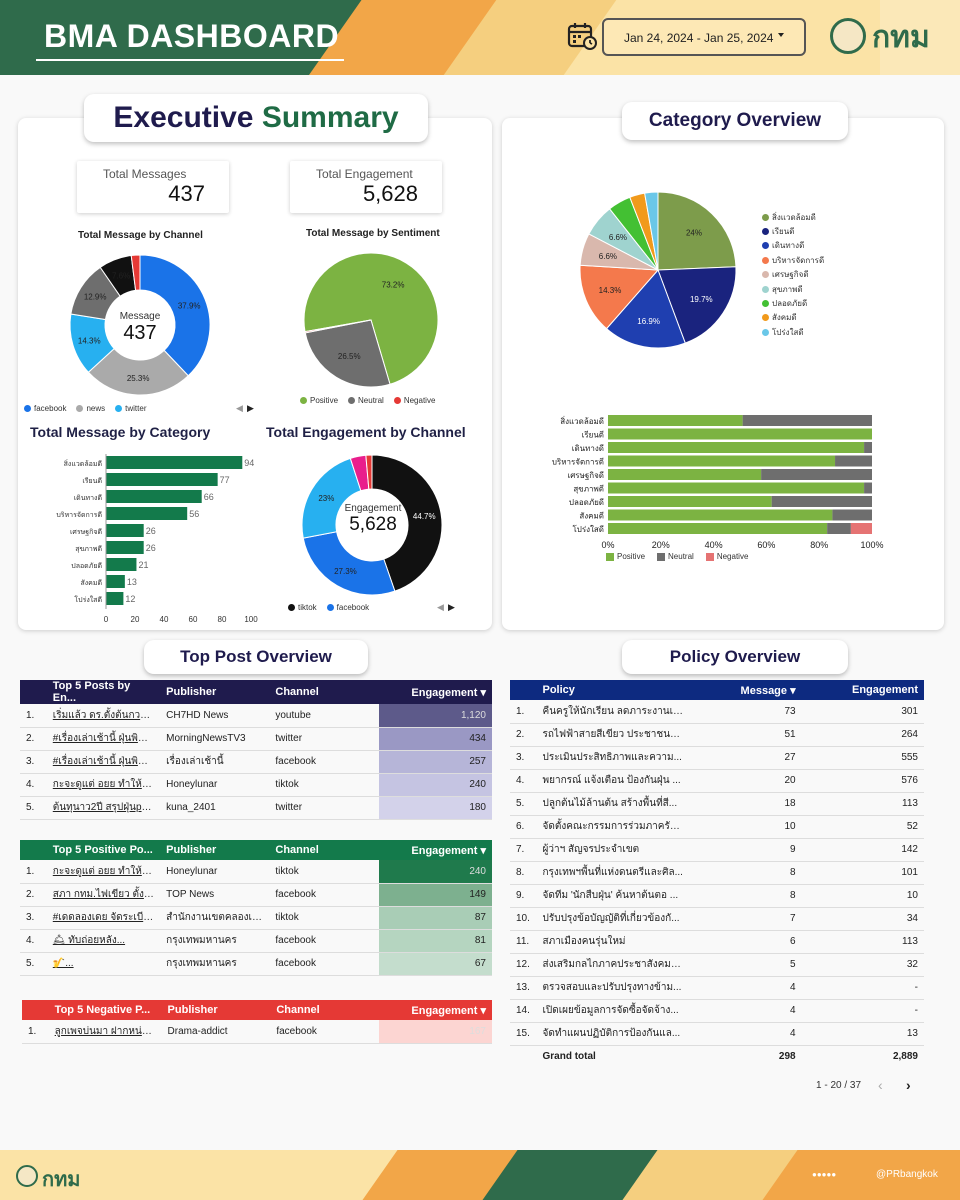 This screenshot has height=1200, width=960. Describe the element at coordinates (130, 408) in the screenshot. I see `legend-item: twitter` at that location.